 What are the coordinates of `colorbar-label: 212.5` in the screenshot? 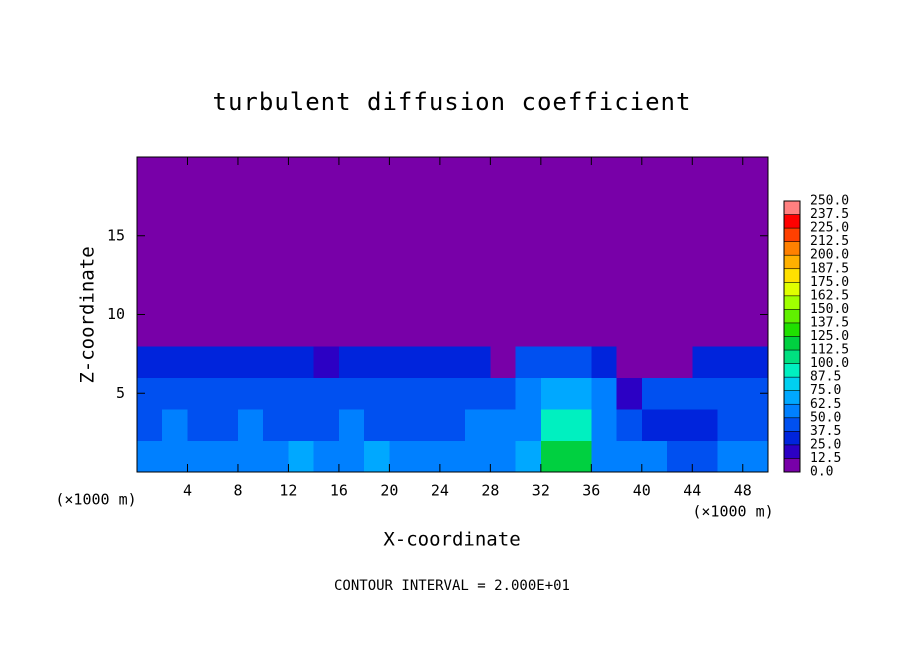 It's located at (829, 241).